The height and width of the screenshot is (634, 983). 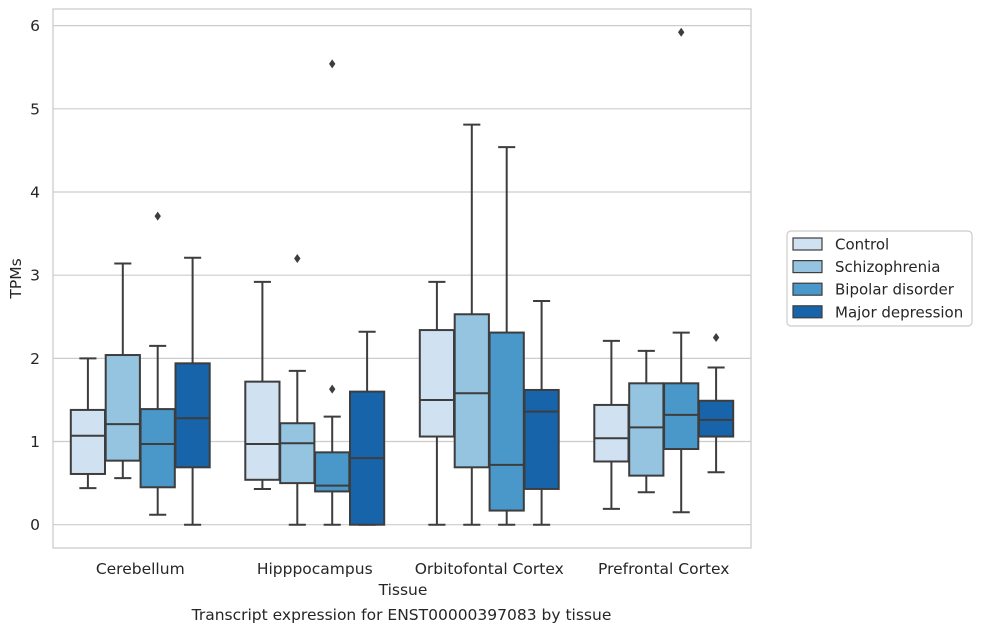 I want to click on y-tick-label: 2, so click(x=35, y=359).